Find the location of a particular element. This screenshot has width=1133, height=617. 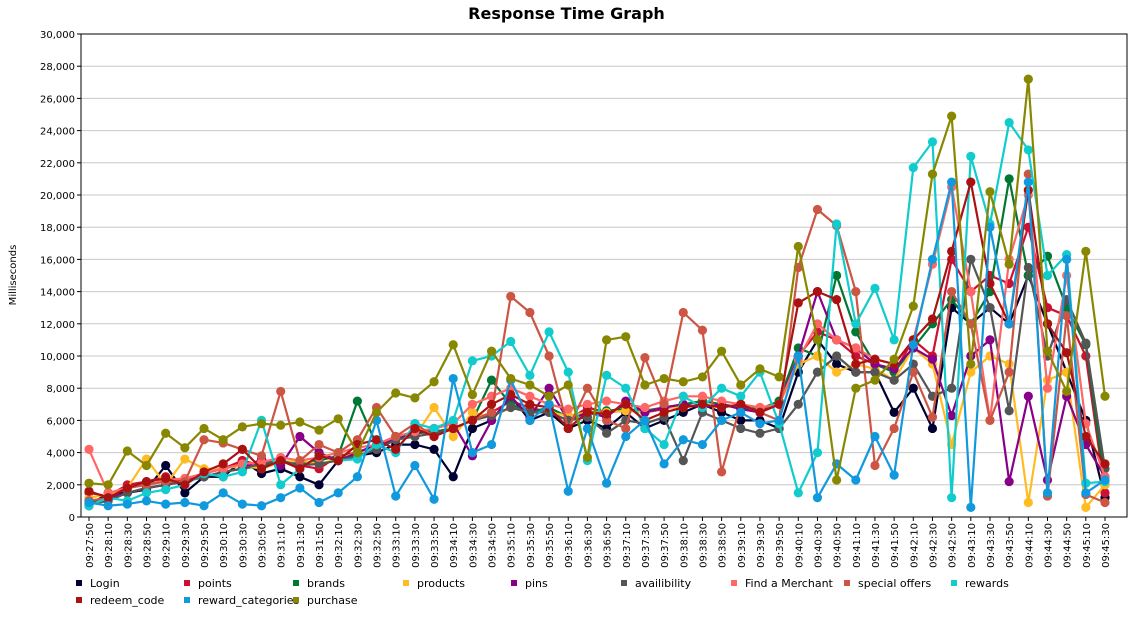

legend-item: purchase is located at coordinates (325, 600).